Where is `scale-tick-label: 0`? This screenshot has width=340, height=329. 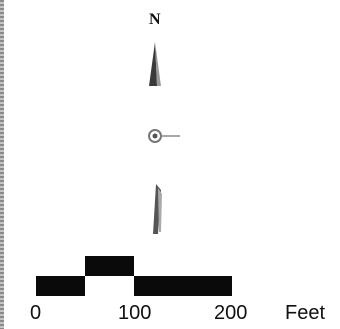
scale-tick-label: 0 is located at coordinates (36, 313).